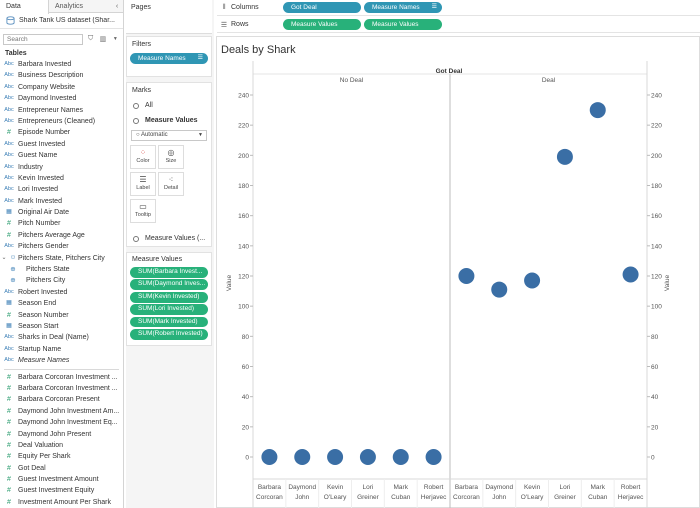 This screenshot has width=700, height=508. Describe the element at coordinates (61, 155) in the screenshot. I see `dimension-field-item: Abc Guest Name` at that location.